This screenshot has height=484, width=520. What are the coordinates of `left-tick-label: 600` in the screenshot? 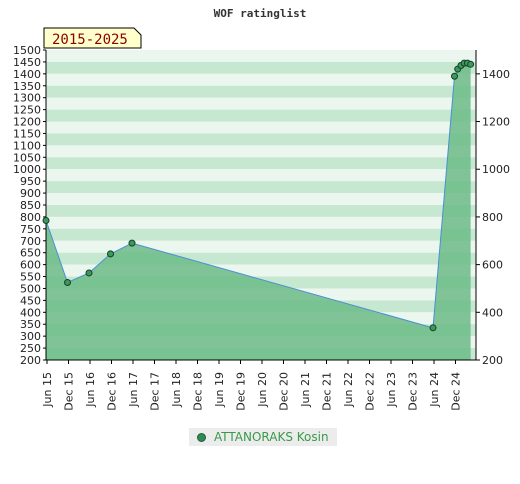 It's located at (30, 265).